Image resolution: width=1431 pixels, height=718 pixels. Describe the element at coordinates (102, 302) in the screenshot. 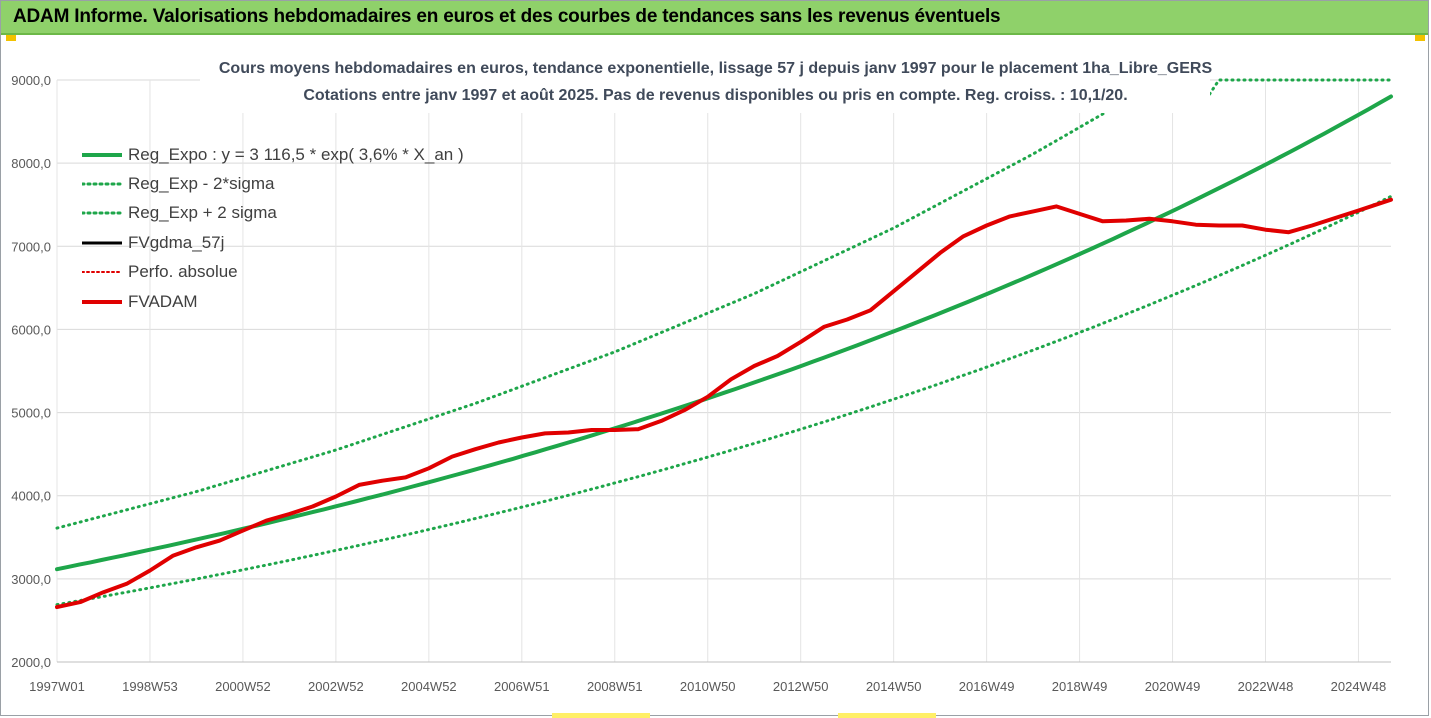

I see `legend-swatch-fvadam` at that location.